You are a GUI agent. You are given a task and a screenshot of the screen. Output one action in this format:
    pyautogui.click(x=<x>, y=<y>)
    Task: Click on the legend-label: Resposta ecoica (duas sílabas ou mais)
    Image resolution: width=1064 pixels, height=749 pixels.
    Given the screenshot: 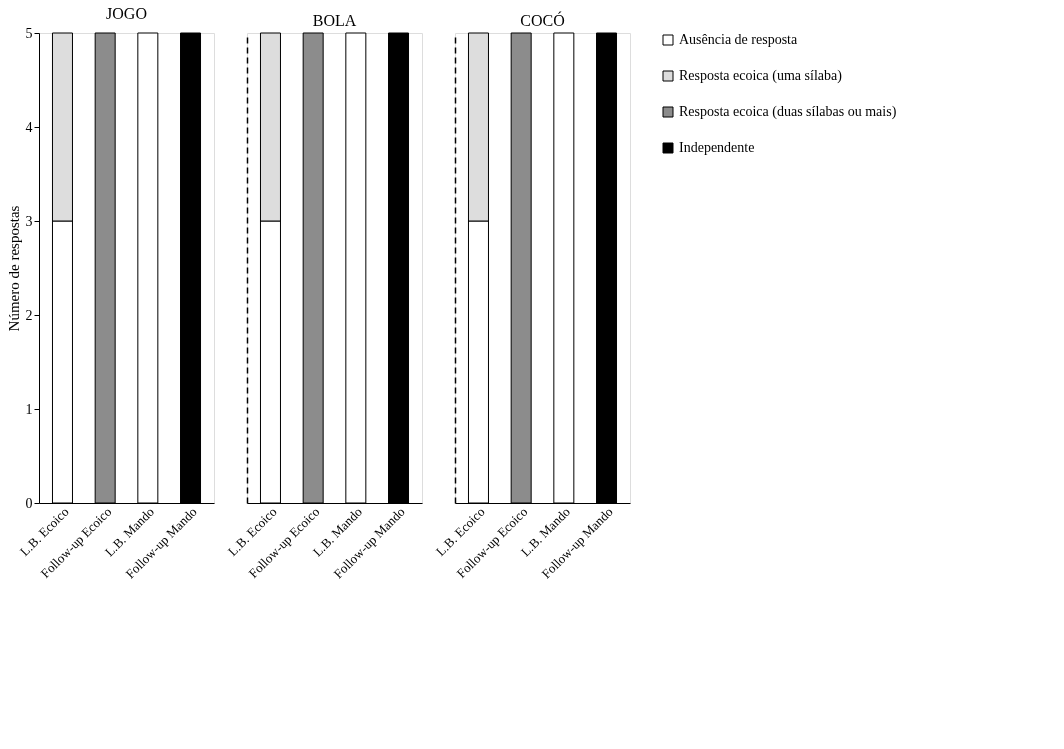 What is the action you would take?
    pyautogui.click(x=788, y=112)
    